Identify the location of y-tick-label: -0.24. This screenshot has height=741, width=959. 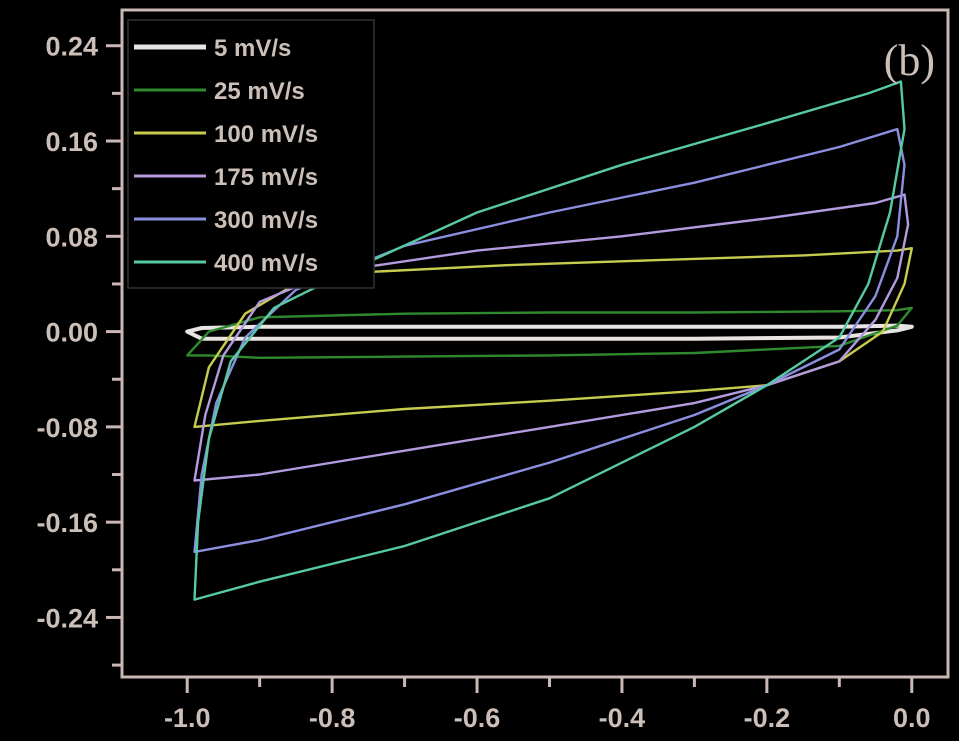
(67, 618).